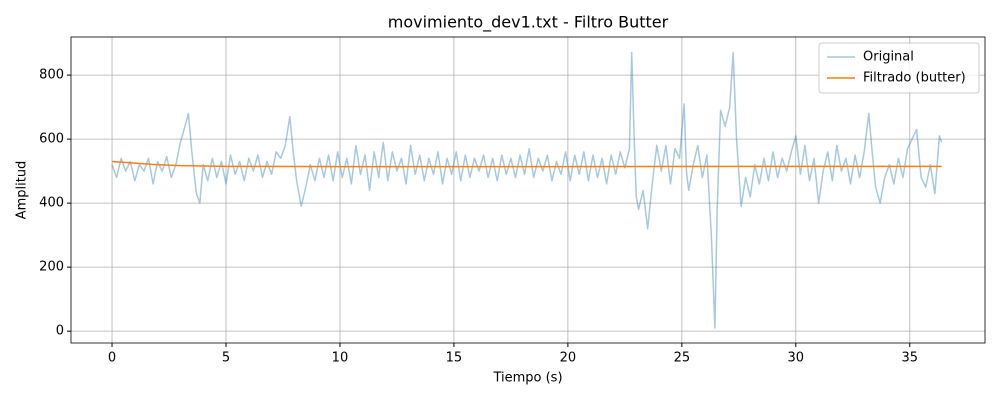  I want to click on x-tick-label: 5, so click(226, 358).